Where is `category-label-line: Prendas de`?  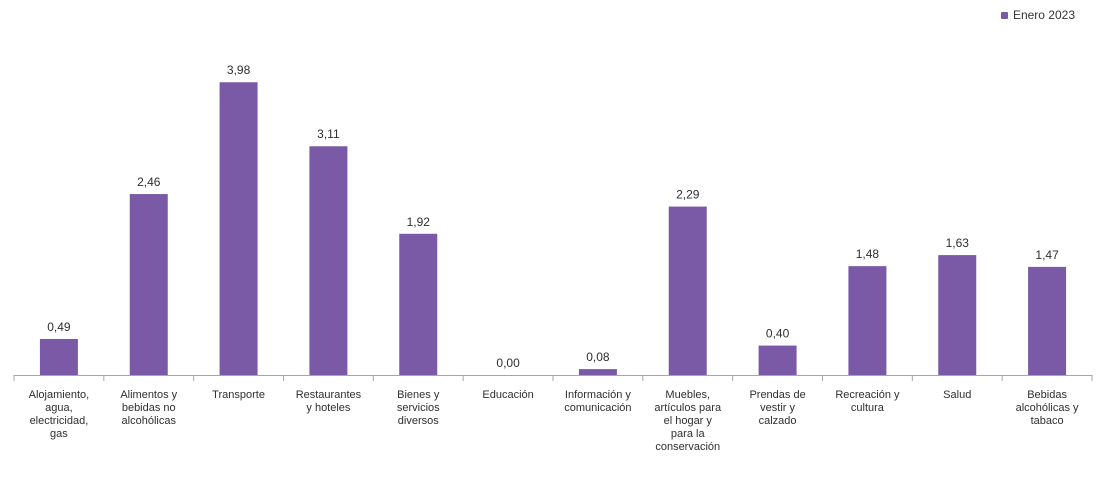 category-label-line: Prendas de is located at coordinates (777, 395).